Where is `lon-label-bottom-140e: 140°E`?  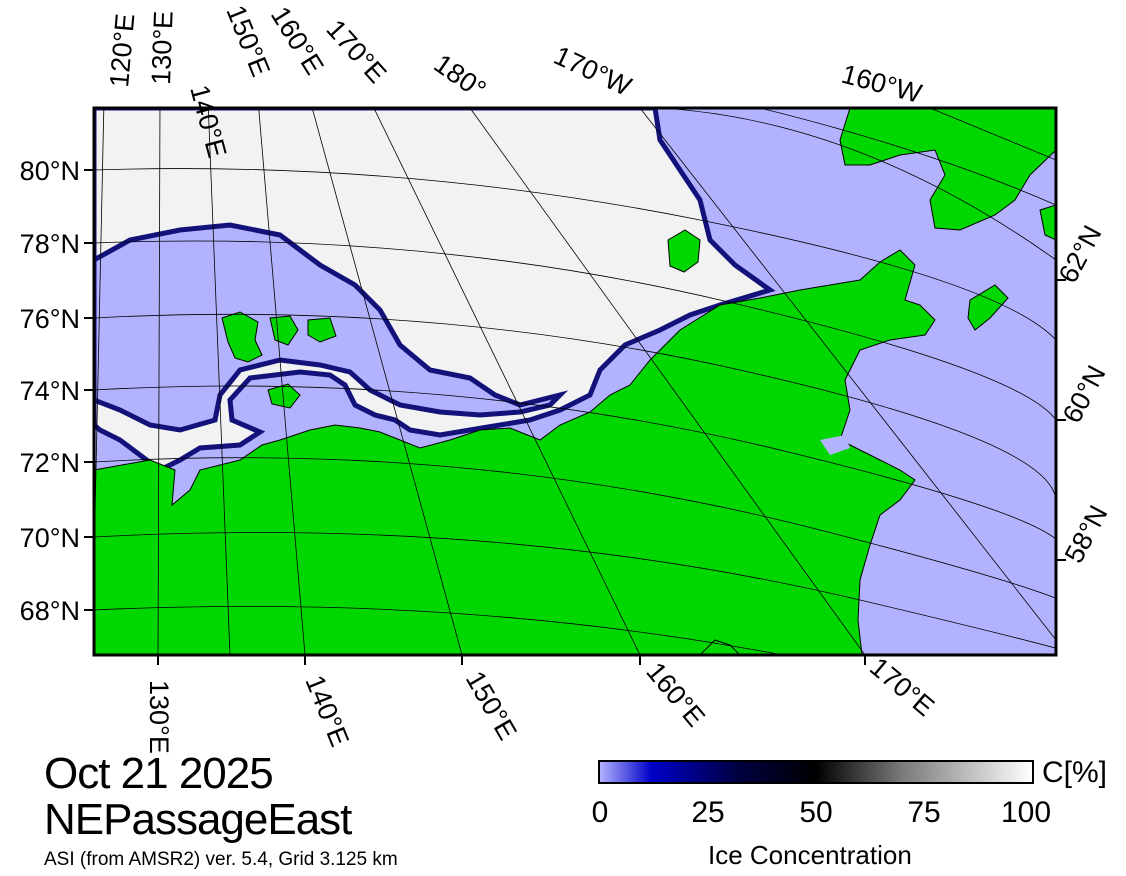
lon-label-bottom-140e: 140°E is located at coordinates (326, 711).